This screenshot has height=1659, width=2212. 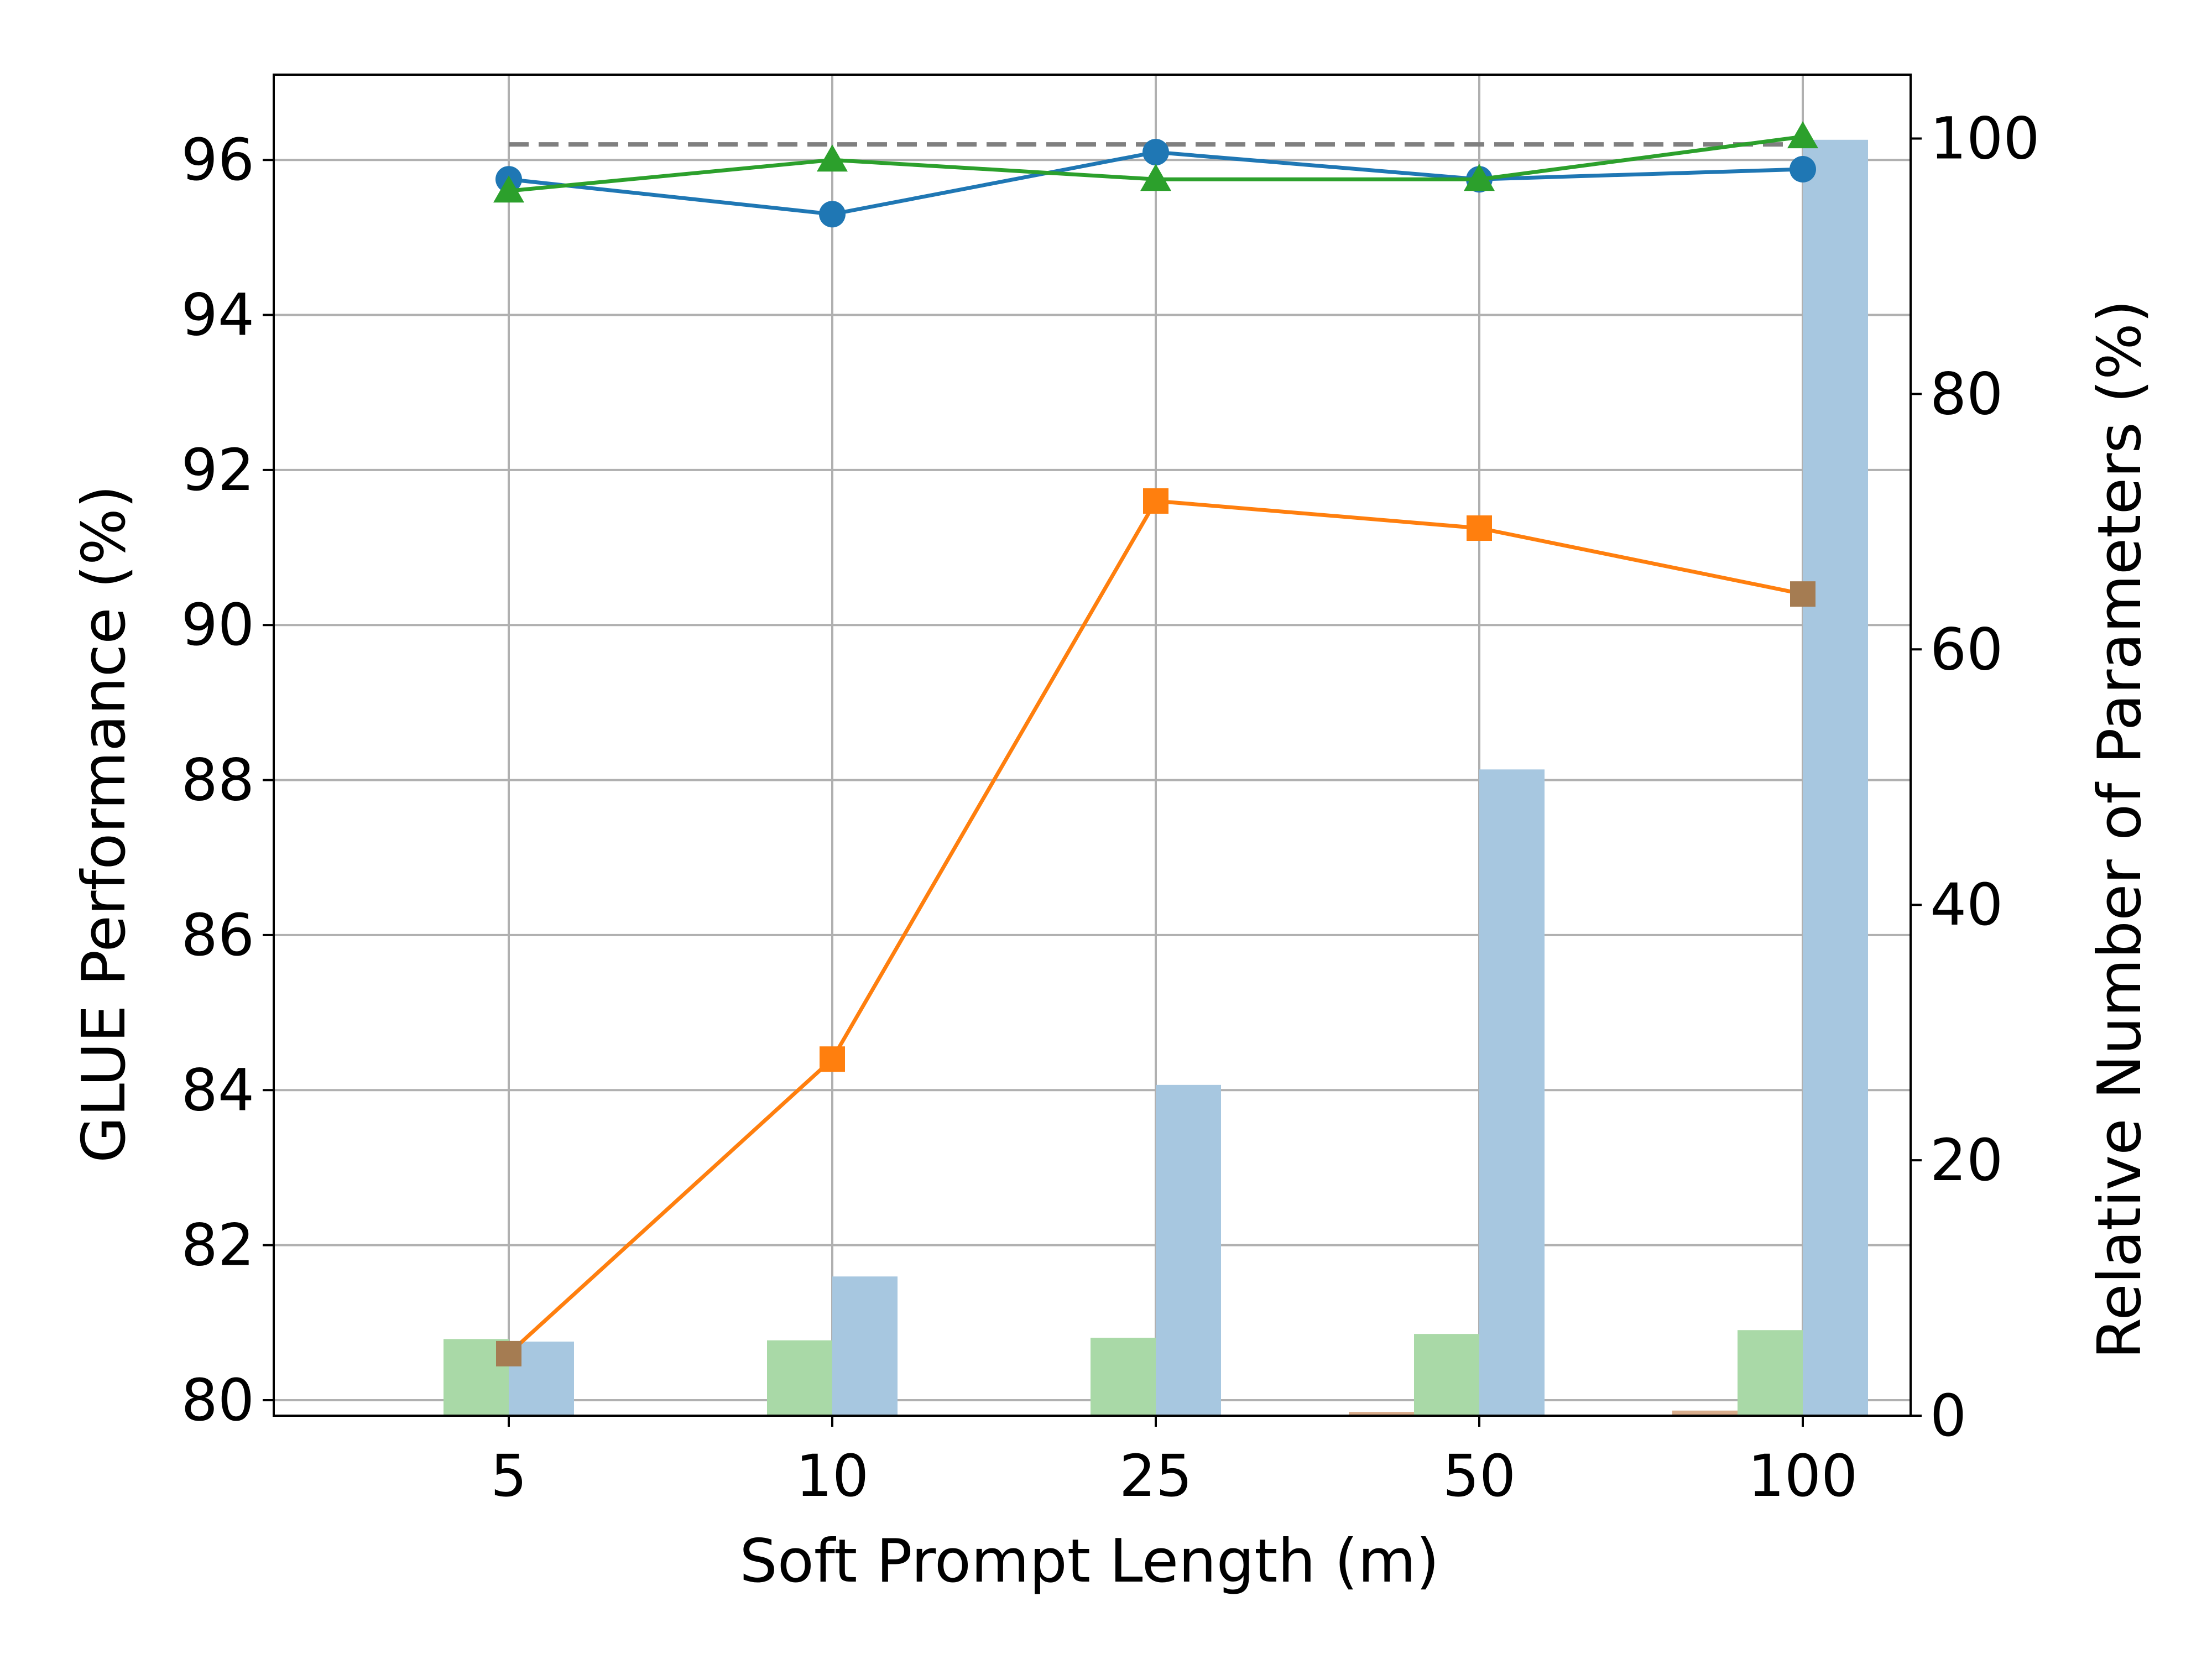 I want to click on y-axis-left-label: GLUE Performance (%), so click(x=105, y=824).